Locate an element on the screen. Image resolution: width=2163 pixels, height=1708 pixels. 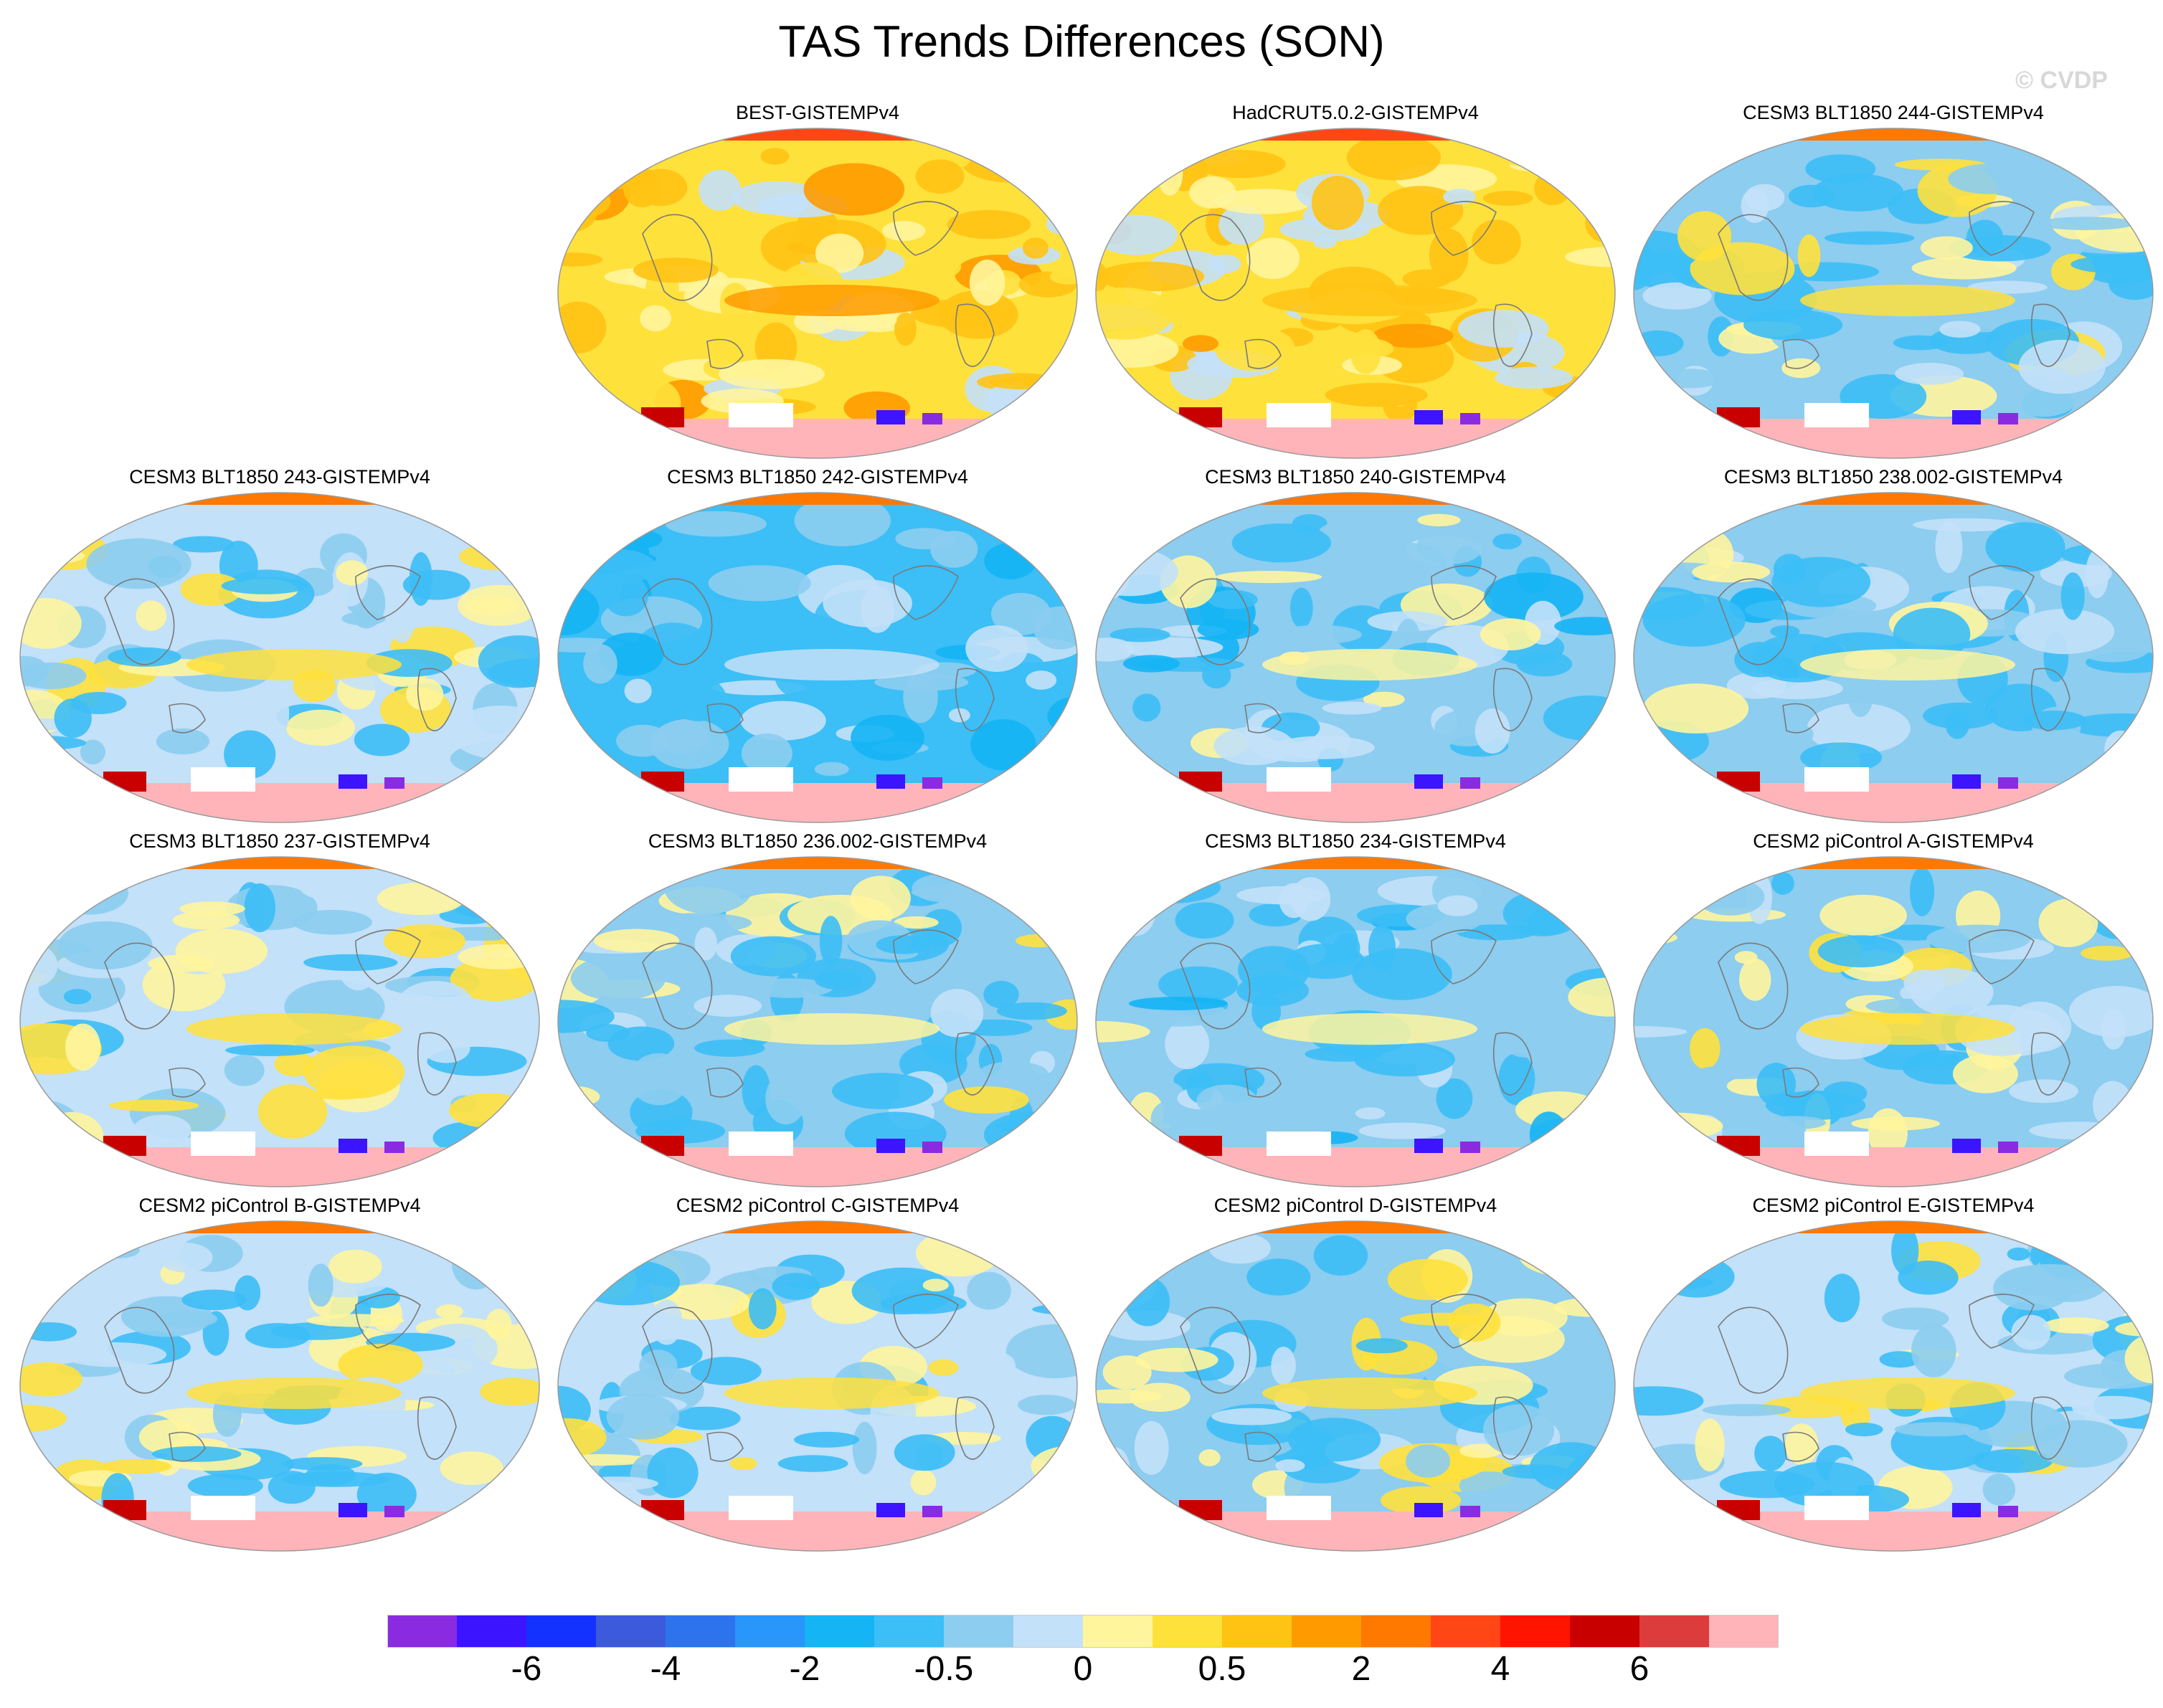
colorbar-tick-label: 4 is located at coordinates (1500, 1669).